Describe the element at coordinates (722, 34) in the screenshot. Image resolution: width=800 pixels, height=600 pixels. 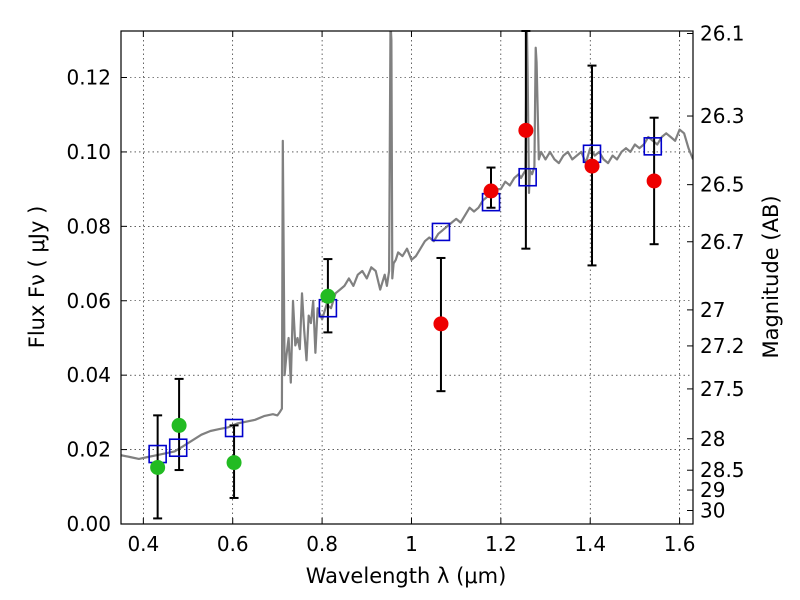
I see `y2-tick-label: 26.1` at that location.